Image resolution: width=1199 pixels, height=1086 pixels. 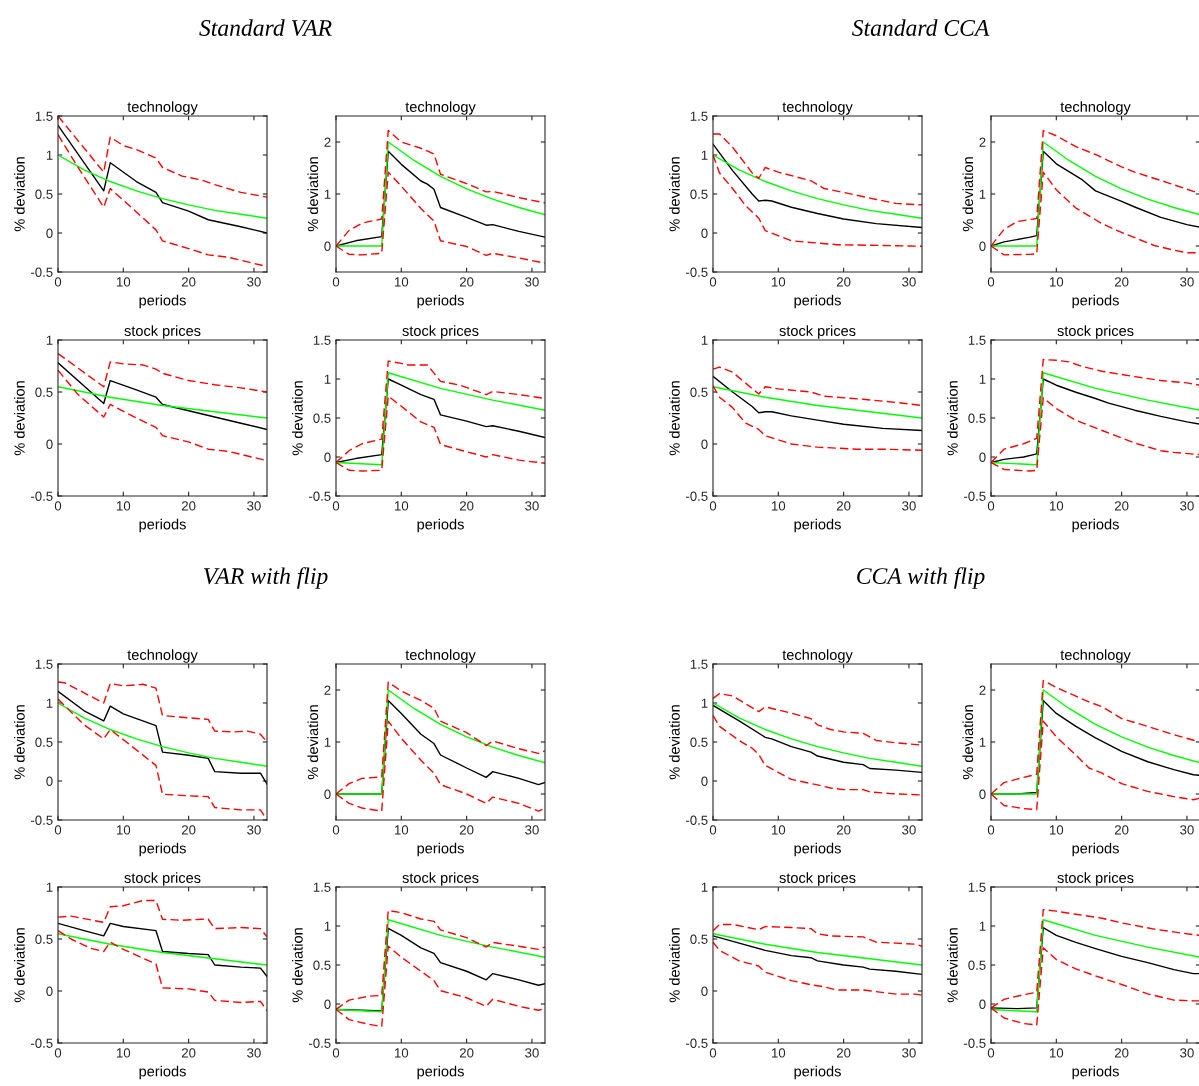 I want to click on chart-subtitle: CCA with flip, so click(x=921, y=578).